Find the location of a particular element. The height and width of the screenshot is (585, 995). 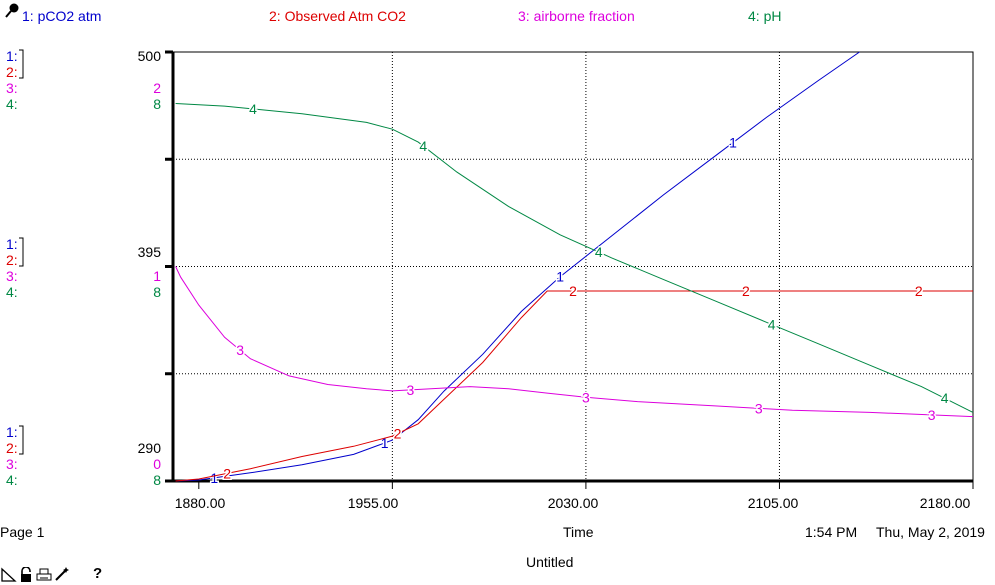

legend-label-4: pH is located at coordinates (772, 16).